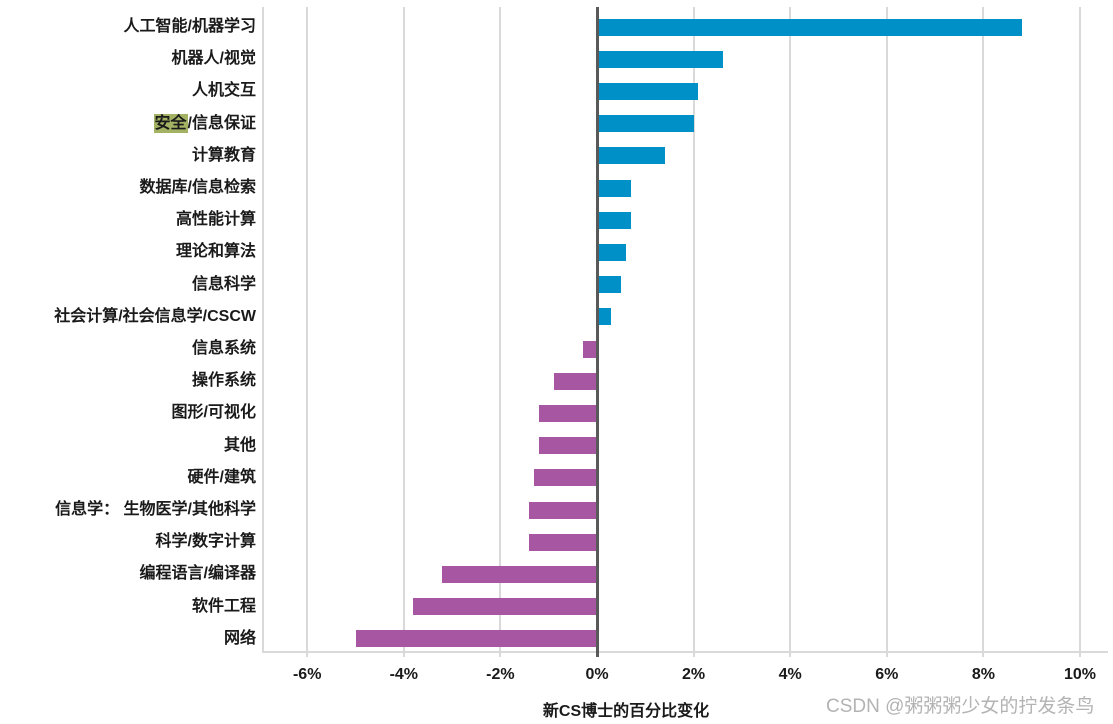  I want to click on category-label: 图形/可视化, so click(213, 413).